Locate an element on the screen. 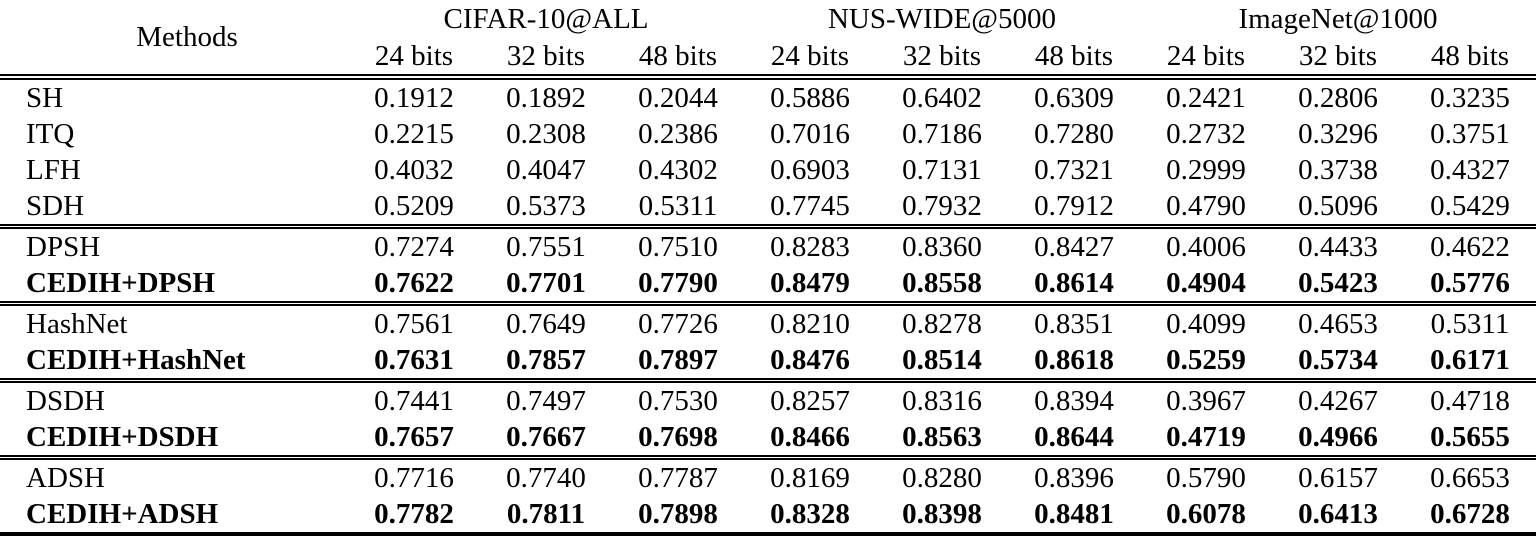 The height and width of the screenshot is (542, 1536). methods-column-header: Methods is located at coordinates (174, 40).